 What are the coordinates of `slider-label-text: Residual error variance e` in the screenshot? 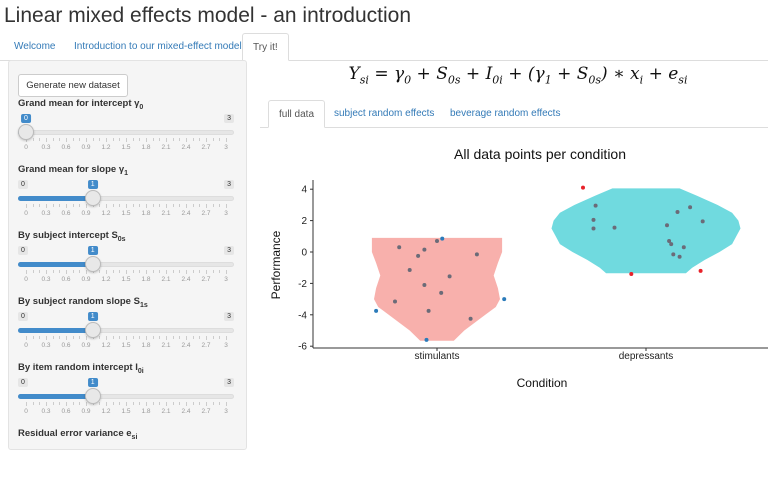 It's located at (75, 433).